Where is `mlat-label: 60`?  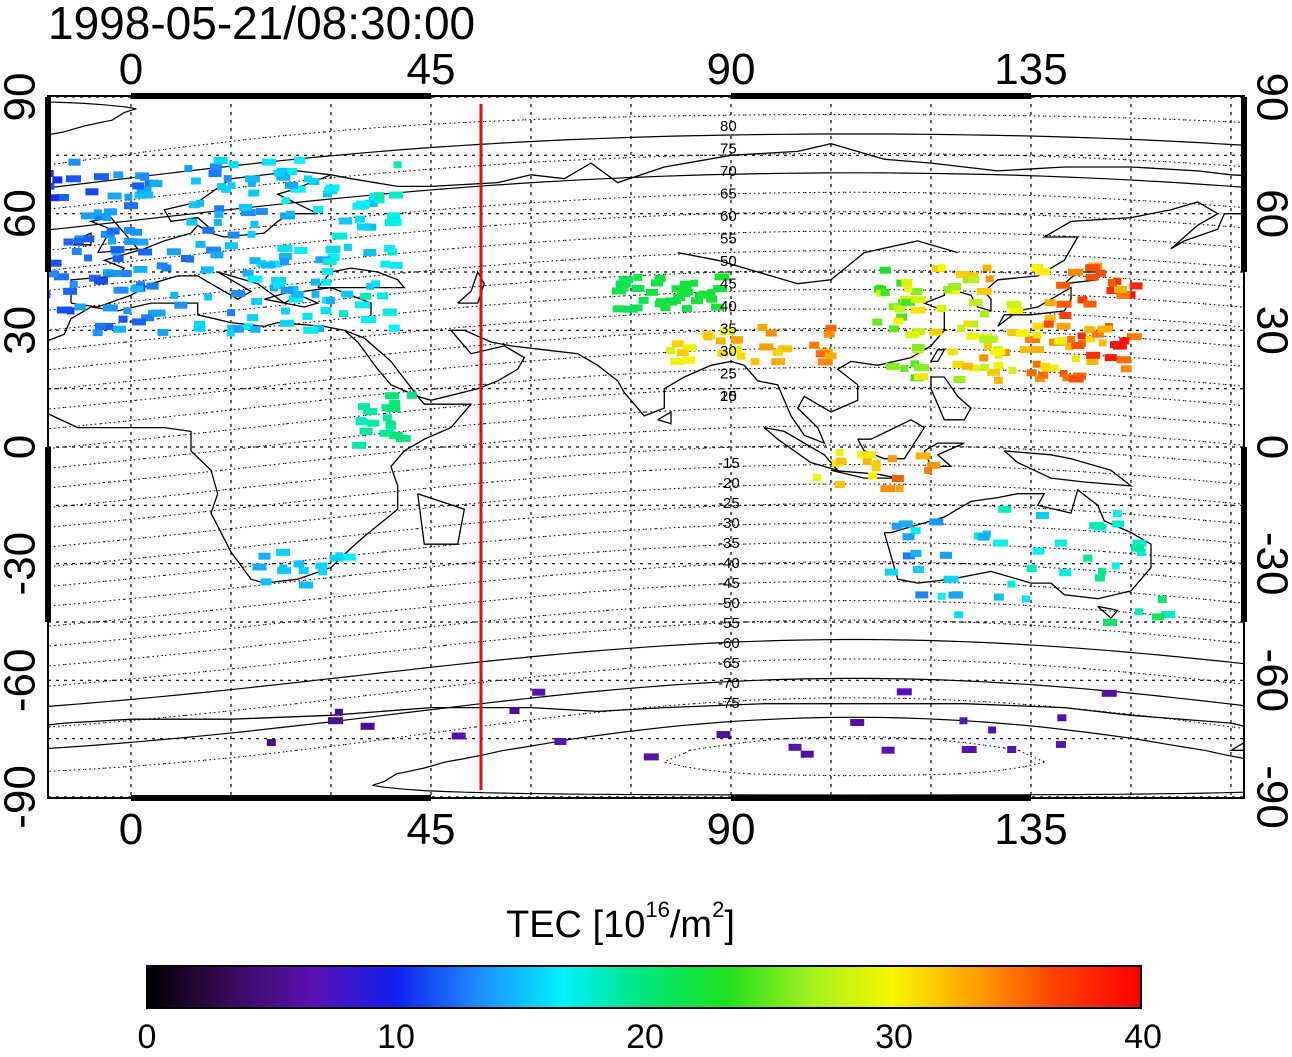
mlat-label: 60 is located at coordinates (728, 216).